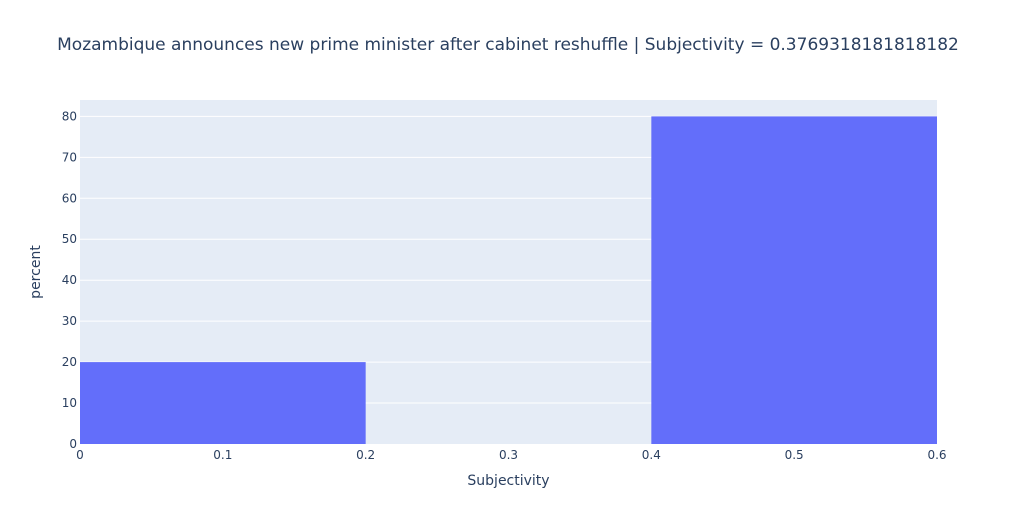  I want to click on y-tick-label: 50, so click(69, 239).